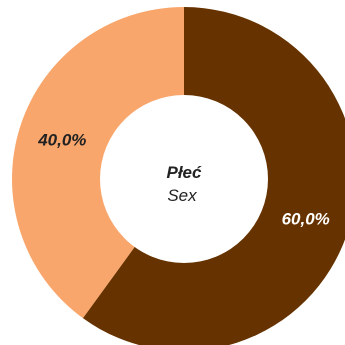 This screenshot has width=345, height=345. I want to click on slice-label-2: 40,0%, so click(61, 139).